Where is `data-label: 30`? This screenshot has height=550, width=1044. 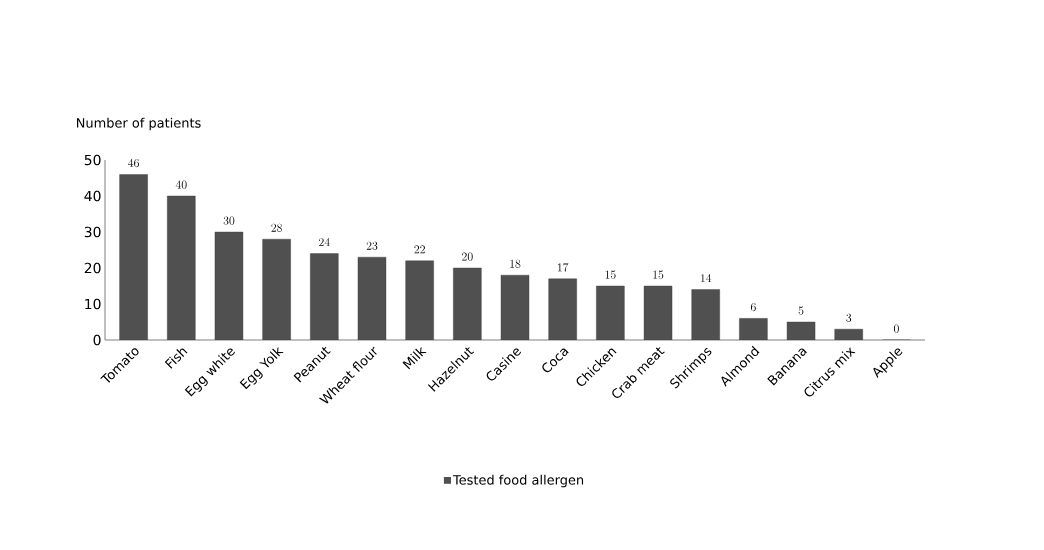 data-label: 30 is located at coordinates (229, 220).